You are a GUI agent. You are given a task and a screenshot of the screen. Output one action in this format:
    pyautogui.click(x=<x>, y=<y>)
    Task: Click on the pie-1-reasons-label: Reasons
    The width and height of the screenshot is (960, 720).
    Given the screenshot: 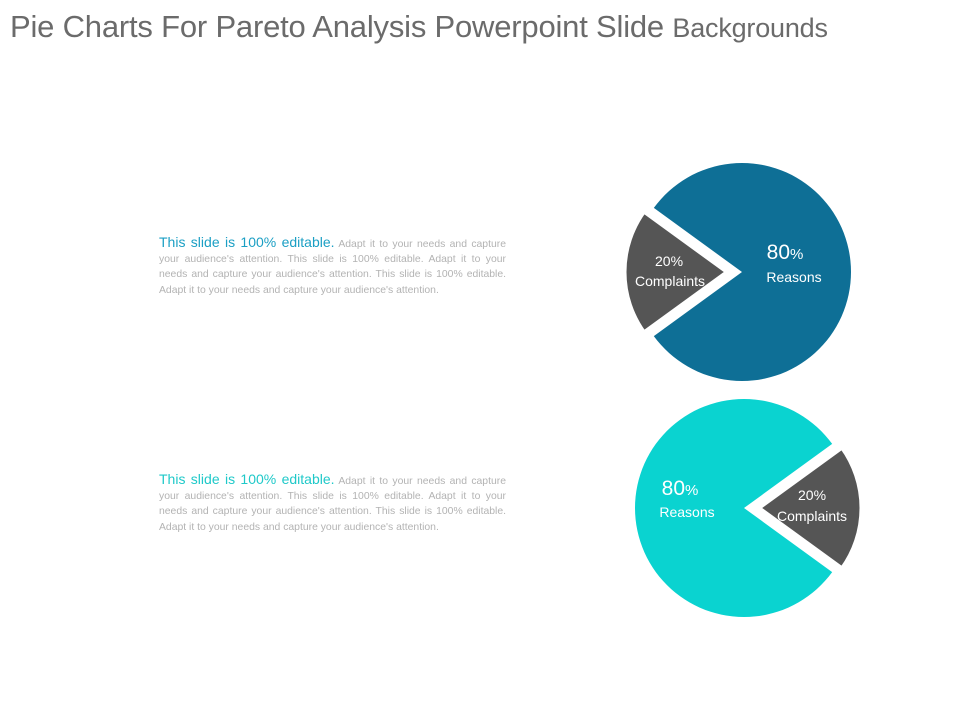 What is the action you would take?
    pyautogui.click(x=793, y=277)
    